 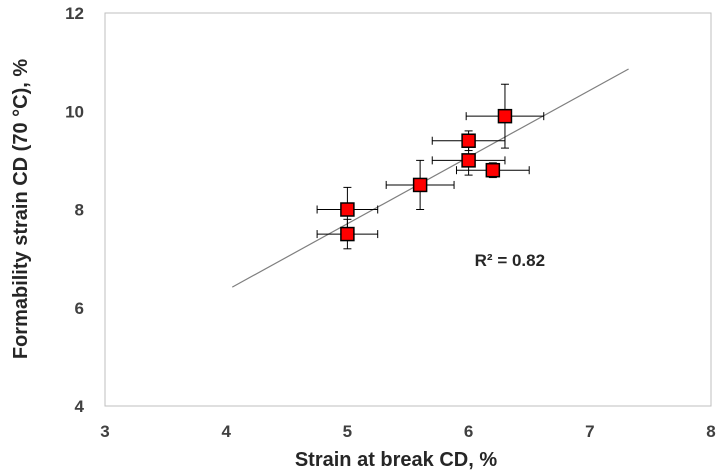 What do you see at coordinates (80, 406) in the screenshot?
I see `y-tick-label: 4` at bounding box center [80, 406].